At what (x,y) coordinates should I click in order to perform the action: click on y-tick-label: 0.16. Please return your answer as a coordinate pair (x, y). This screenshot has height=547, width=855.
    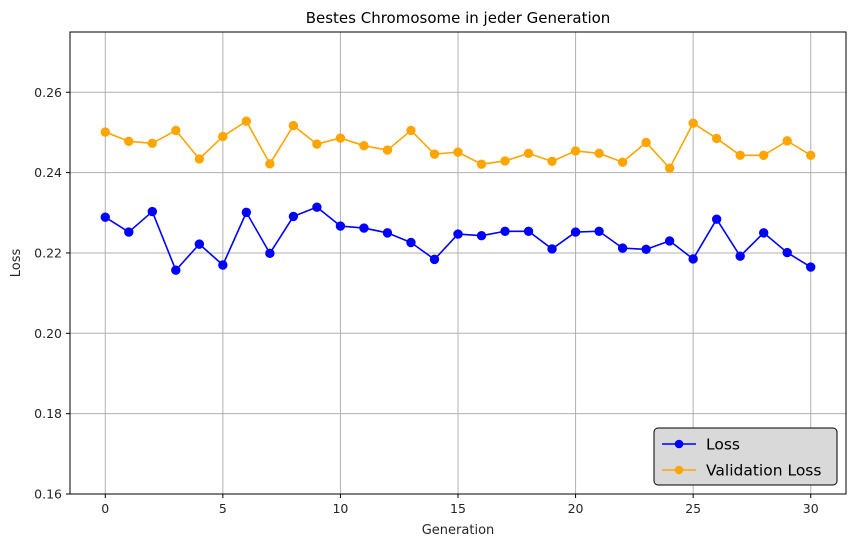
    Looking at the image, I should click on (48, 494).